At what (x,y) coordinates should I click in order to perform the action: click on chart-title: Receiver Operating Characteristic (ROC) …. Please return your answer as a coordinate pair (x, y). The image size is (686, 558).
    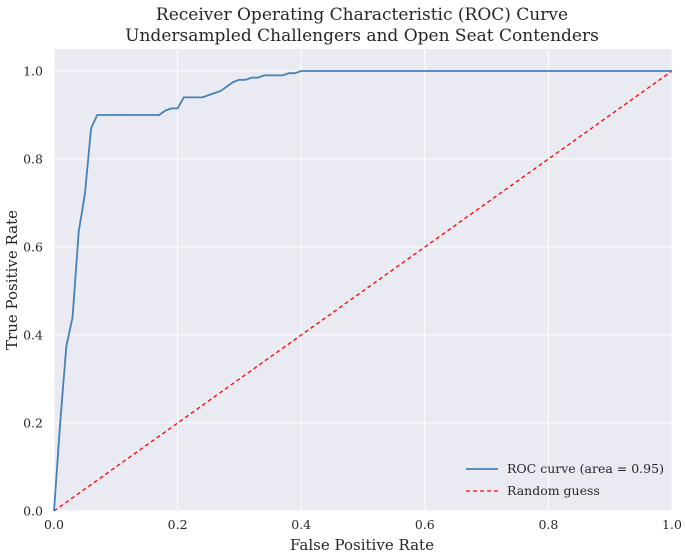
    Looking at the image, I should click on (362, 15).